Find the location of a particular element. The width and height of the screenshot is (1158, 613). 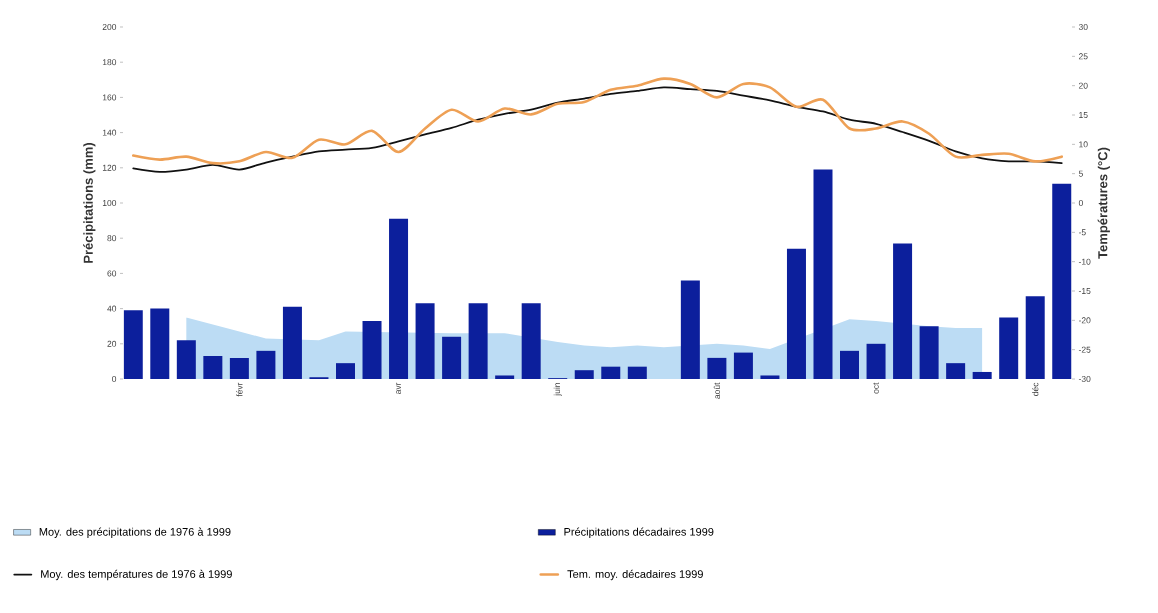

y2-tick-label: 30 is located at coordinates (1083, 27).